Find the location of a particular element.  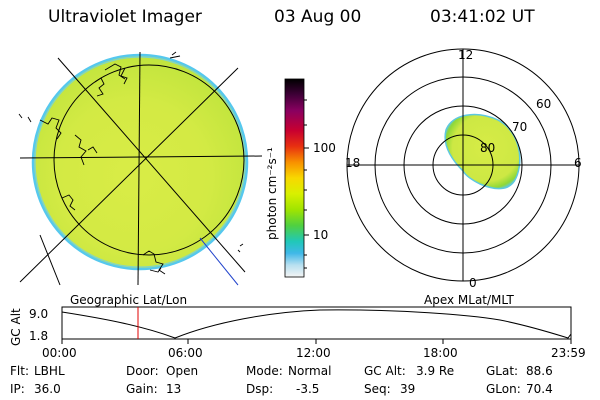

status-glon-value: 70.4 is located at coordinates (539, 389).